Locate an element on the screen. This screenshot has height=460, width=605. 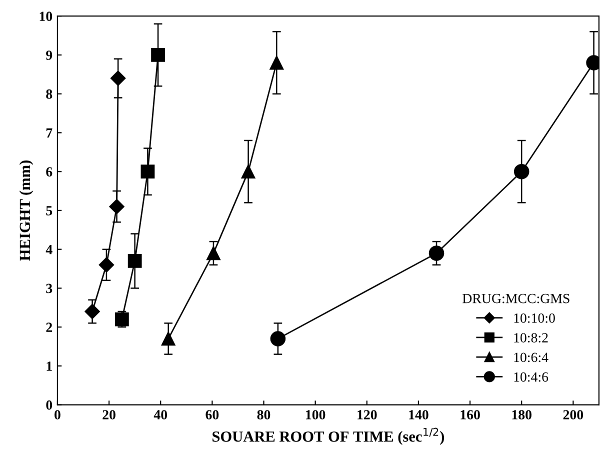
x-tick-label: 100 is located at coordinates (316, 415).